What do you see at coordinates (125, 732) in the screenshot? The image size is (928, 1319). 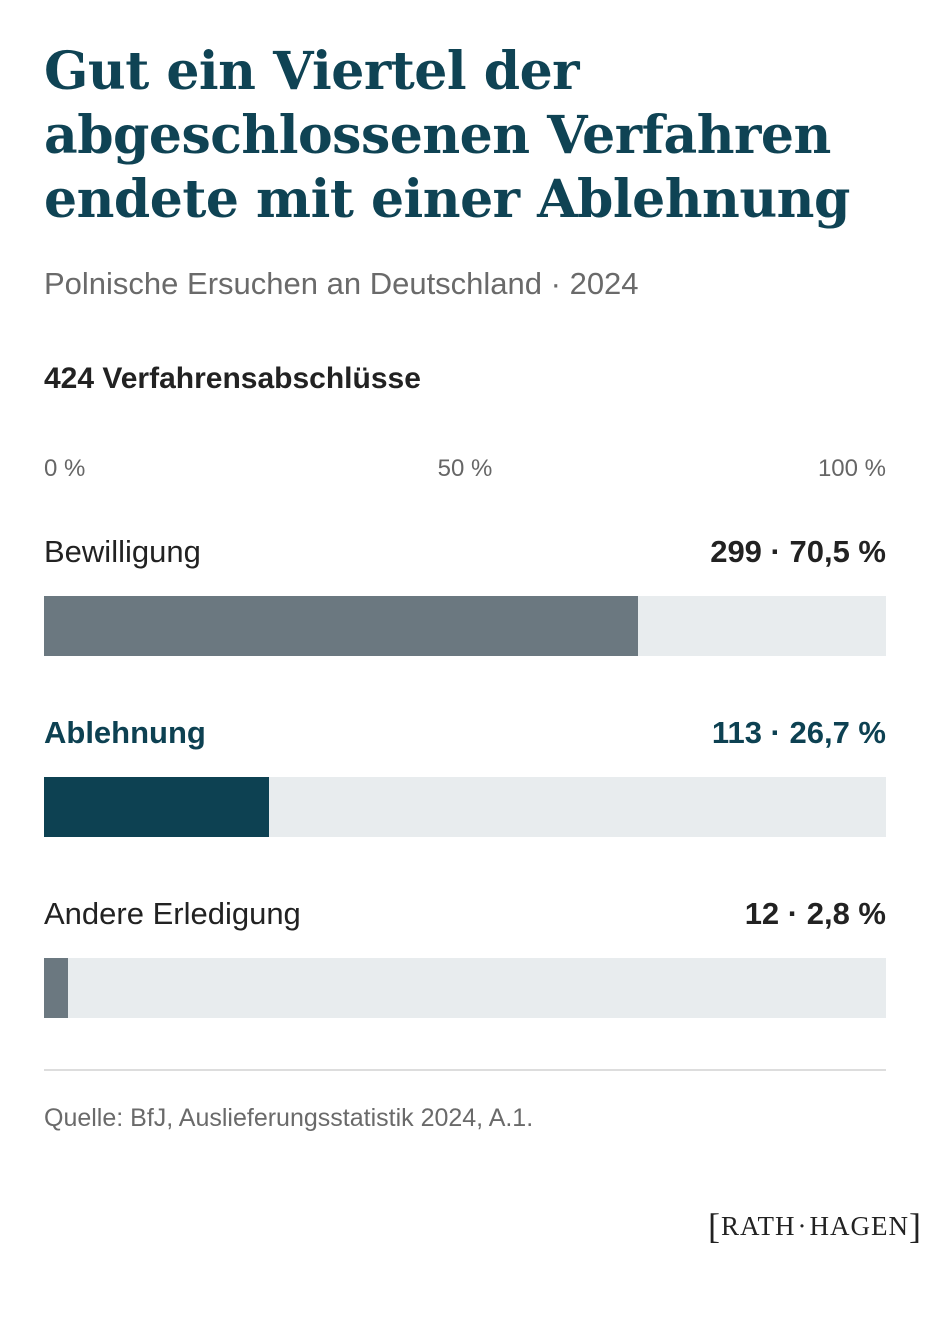 I see `category-label: Ablehnung` at bounding box center [125, 732].